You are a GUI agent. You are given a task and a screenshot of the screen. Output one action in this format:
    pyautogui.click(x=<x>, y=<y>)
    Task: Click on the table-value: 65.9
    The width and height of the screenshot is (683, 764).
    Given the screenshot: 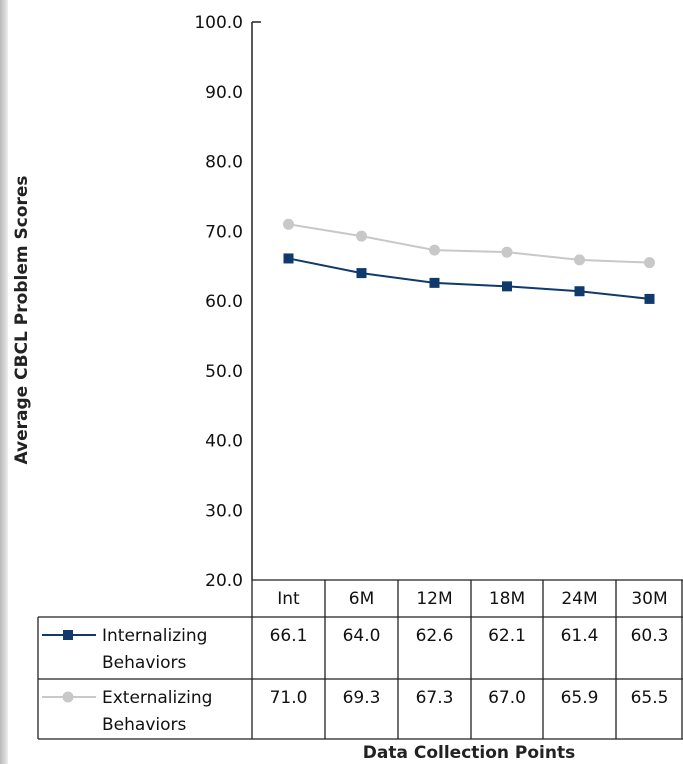 What is the action you would take?
    pyautogui.click(x=580, y=698)
    